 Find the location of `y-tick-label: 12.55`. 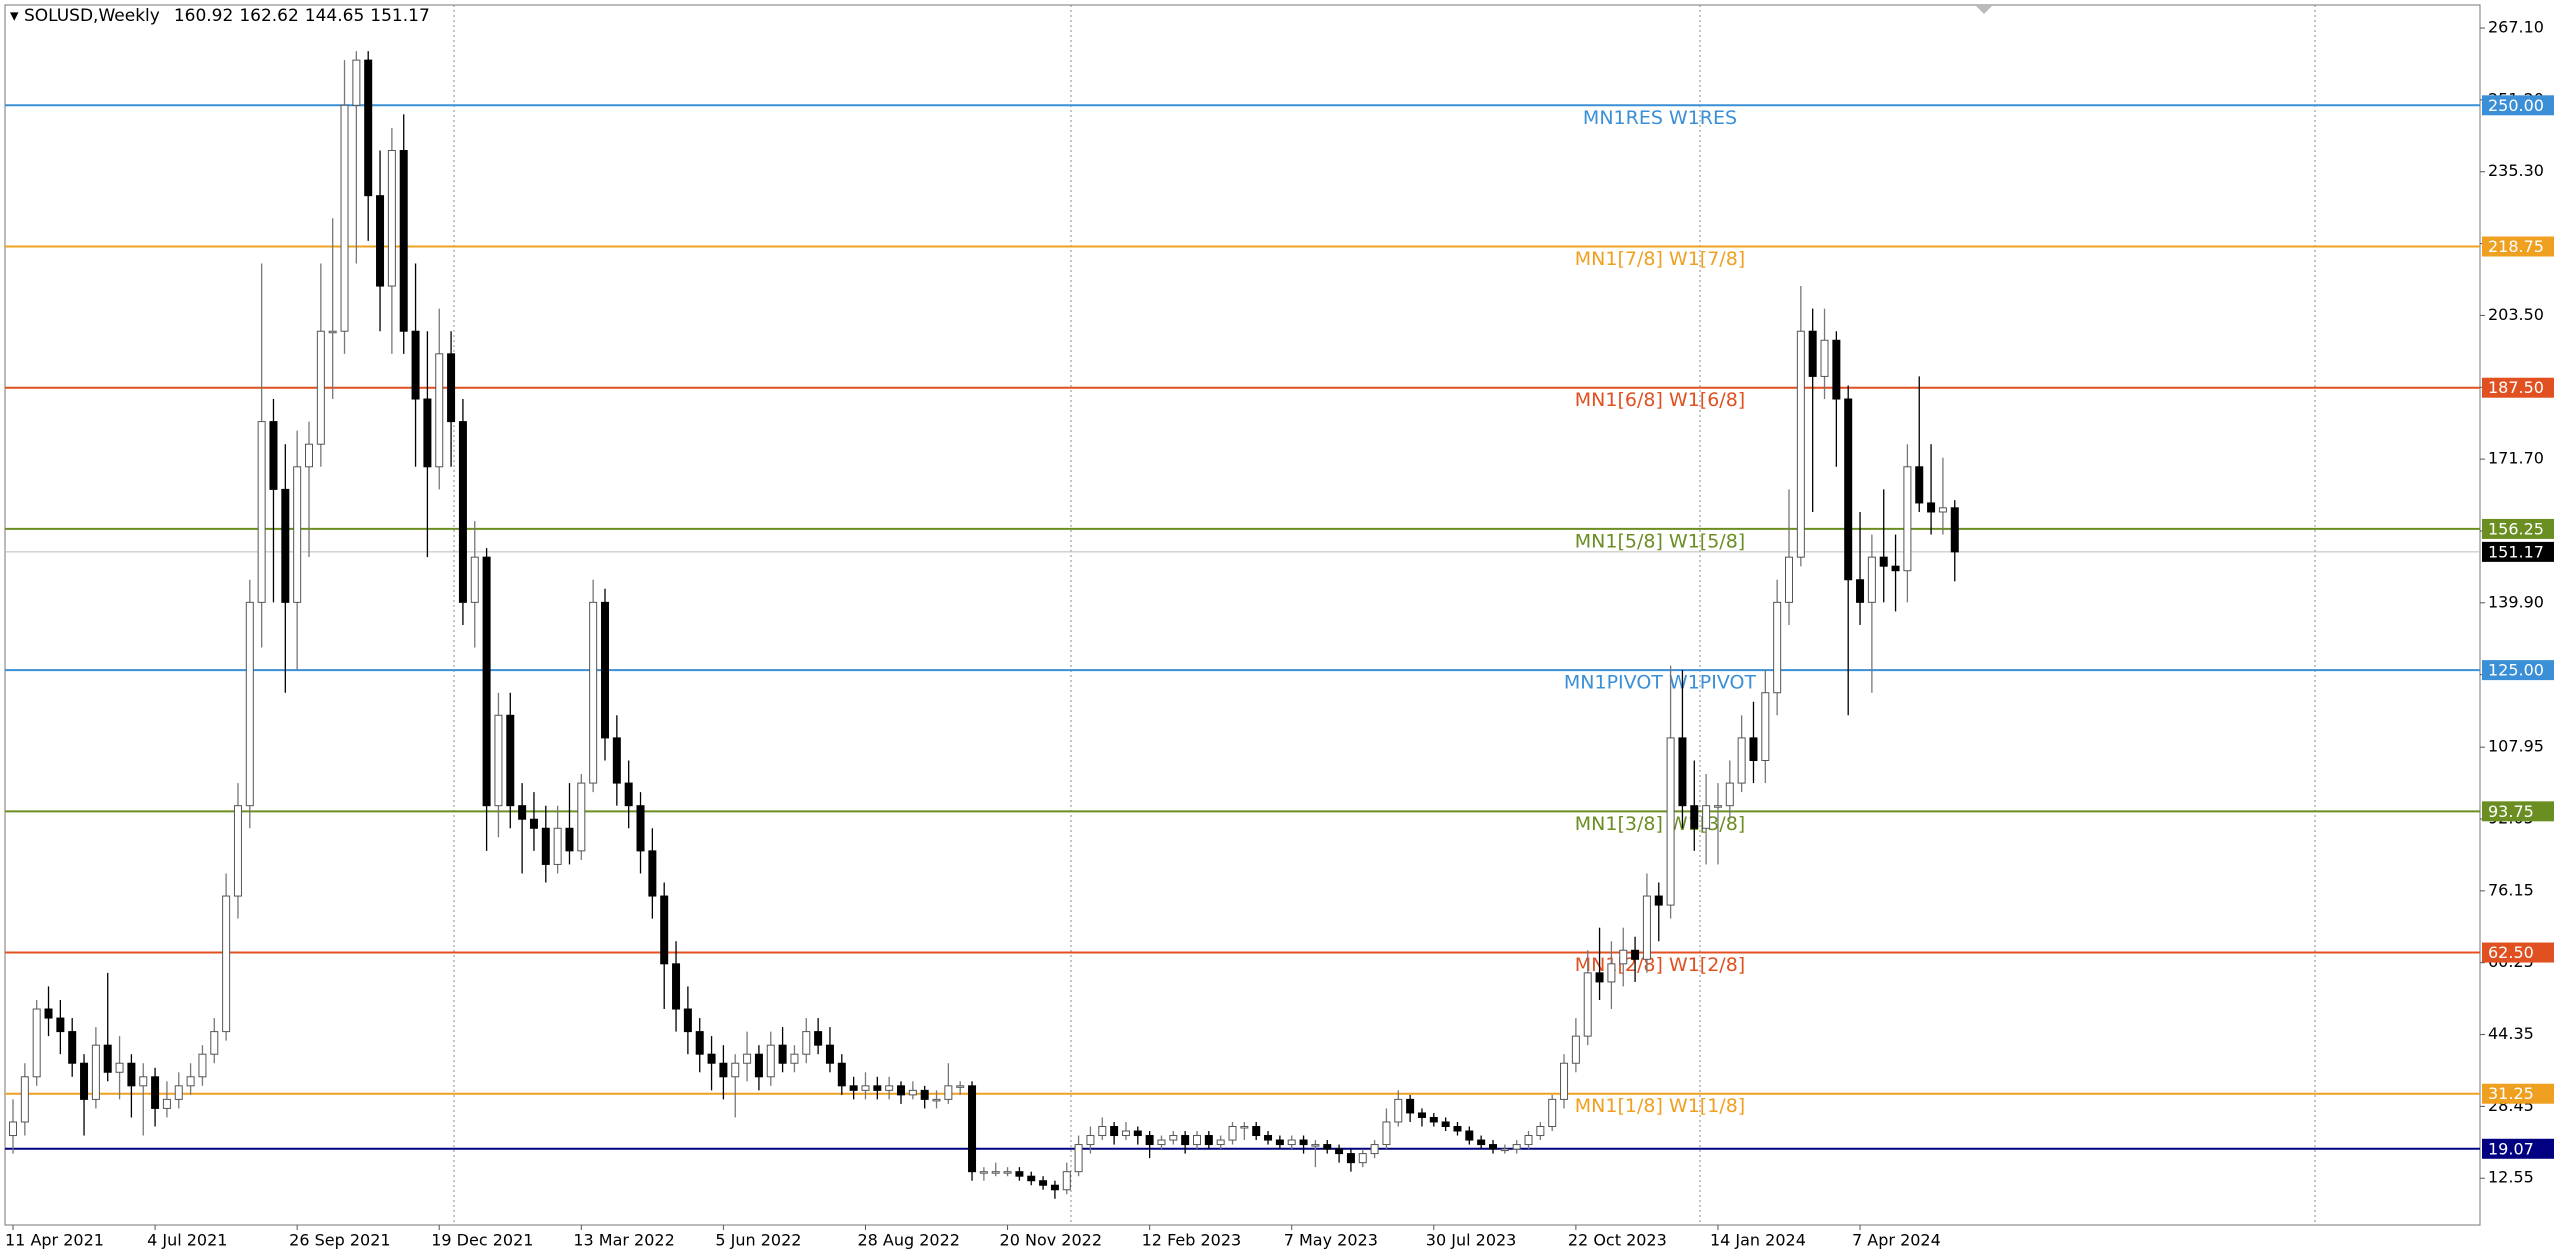

y-tick-label: 12.55 is located at coordinates (2511, 1177).